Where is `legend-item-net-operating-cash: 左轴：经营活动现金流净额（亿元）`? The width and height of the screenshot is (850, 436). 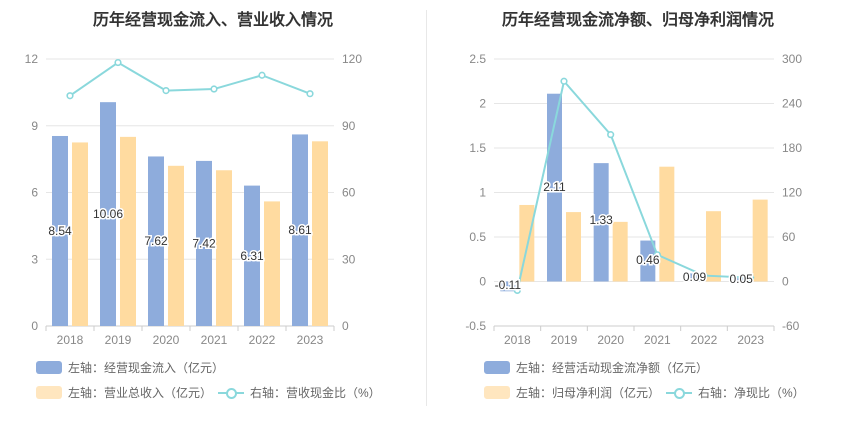 legend-item-net-operating-cash: 左轴：经营活动现金流净额（亿元） is located at coordinates (596, 367).